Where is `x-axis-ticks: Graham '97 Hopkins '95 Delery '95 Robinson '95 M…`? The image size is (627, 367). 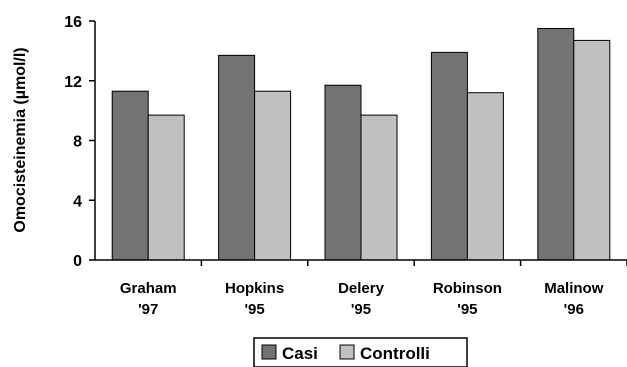 x-axis-ticks: Graham '97 Hopkins '95 Delery '95 Robinson '95 M… is located at coordinates (373, 289).